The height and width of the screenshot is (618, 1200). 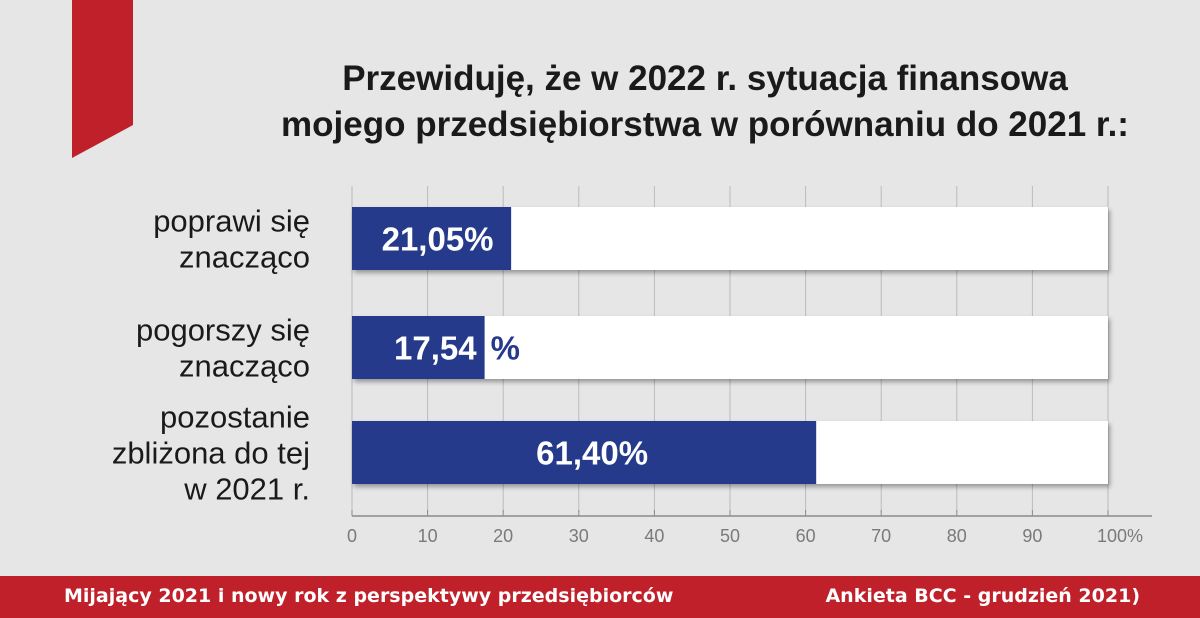 I want to click on category-label-line: zbliżona do tej, so click(x=211, y=453).